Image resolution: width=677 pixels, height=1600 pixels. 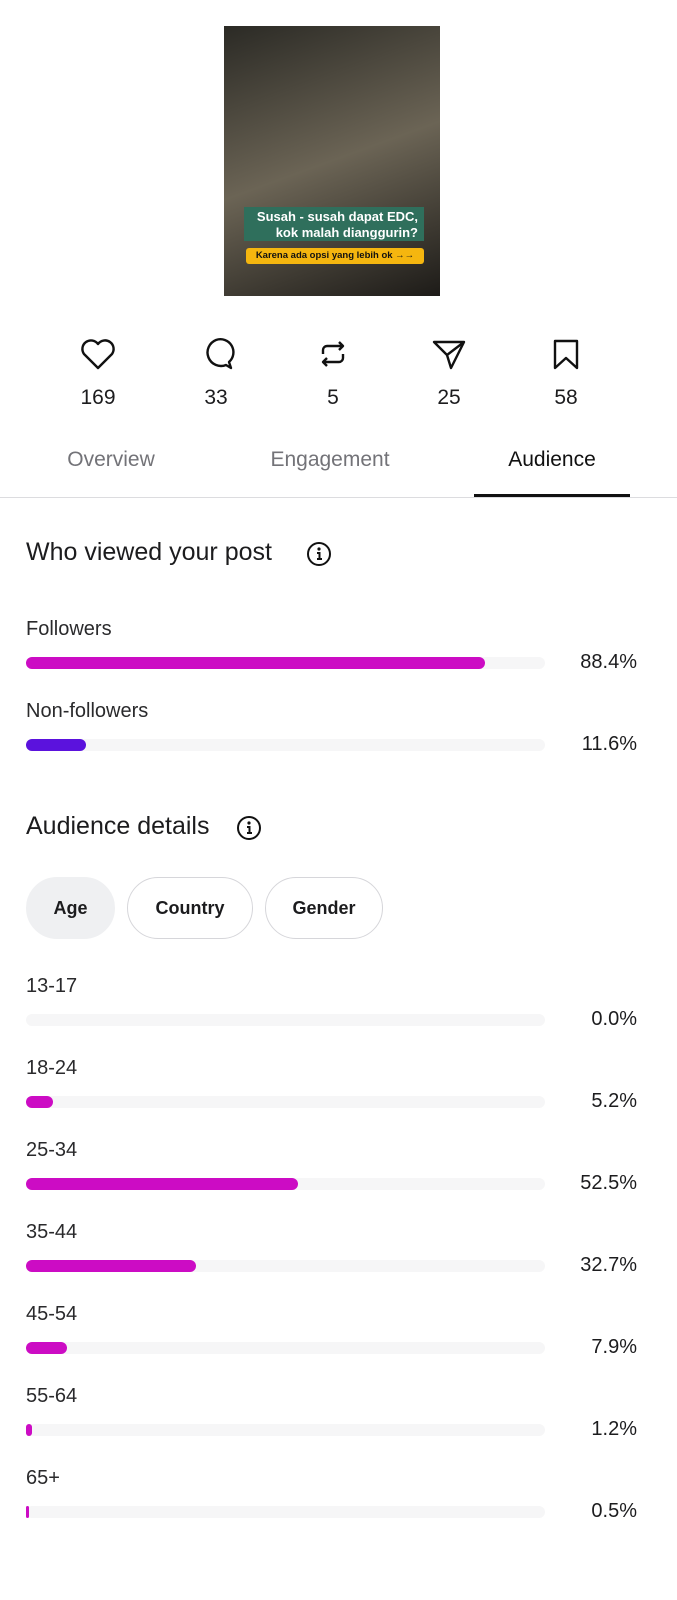 What do you see at coordinates (190, 908) in the screenshot?
I see `filter-chip: Country` at bounding box center [190, 908].